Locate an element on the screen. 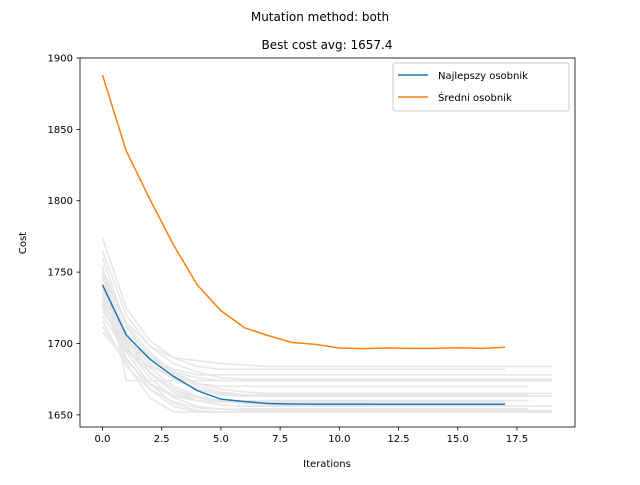  x-tick-label: 5.0 is located at coordinates (221, 439).